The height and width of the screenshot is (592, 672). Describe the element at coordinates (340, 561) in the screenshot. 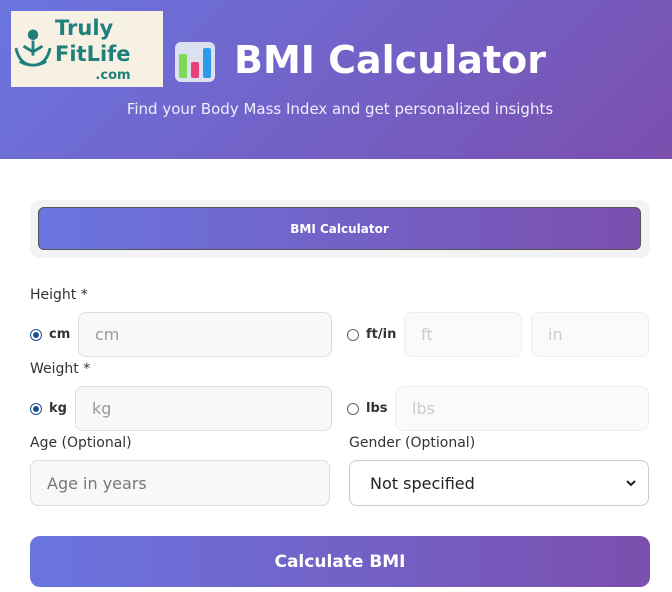

I see `calculate-bmi-button: Calculate BMI` at that location.